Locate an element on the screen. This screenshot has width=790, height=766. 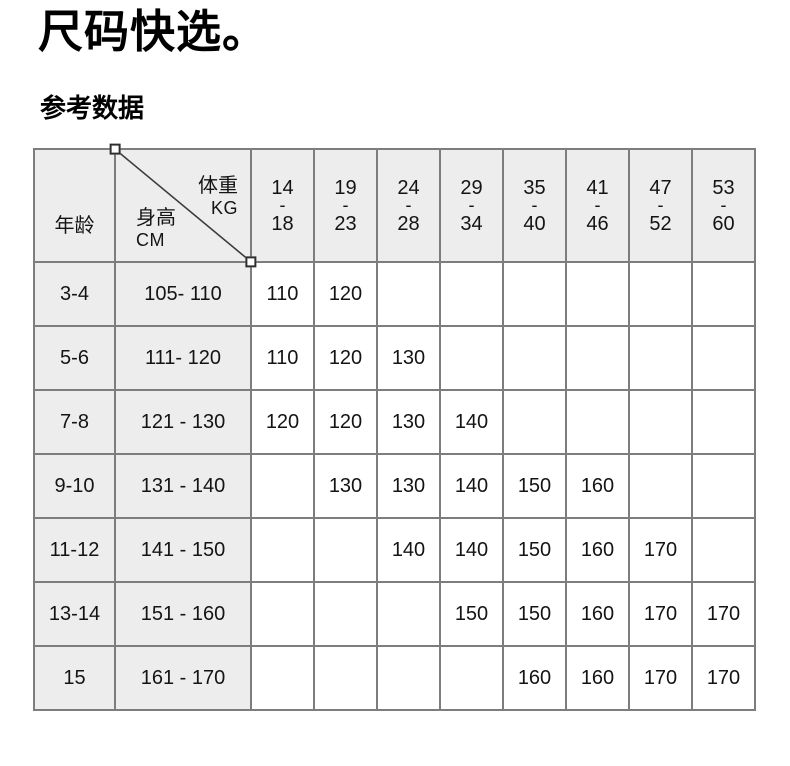
height-cell: 161 - 170 is located at coordinates (183, 678).